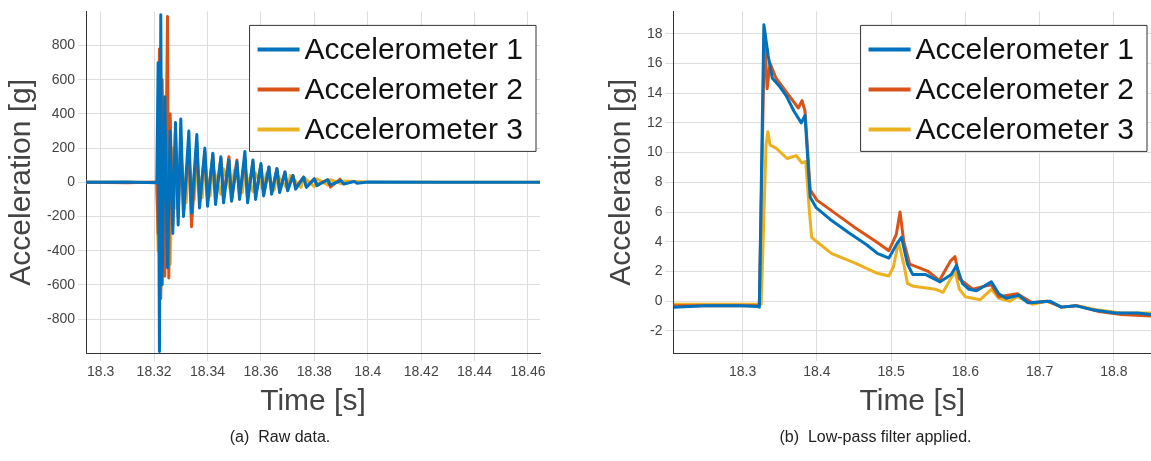  Describe the element at coordinates (61, 317) in the screenshot. I see `y-tick-label: -800` at that location.